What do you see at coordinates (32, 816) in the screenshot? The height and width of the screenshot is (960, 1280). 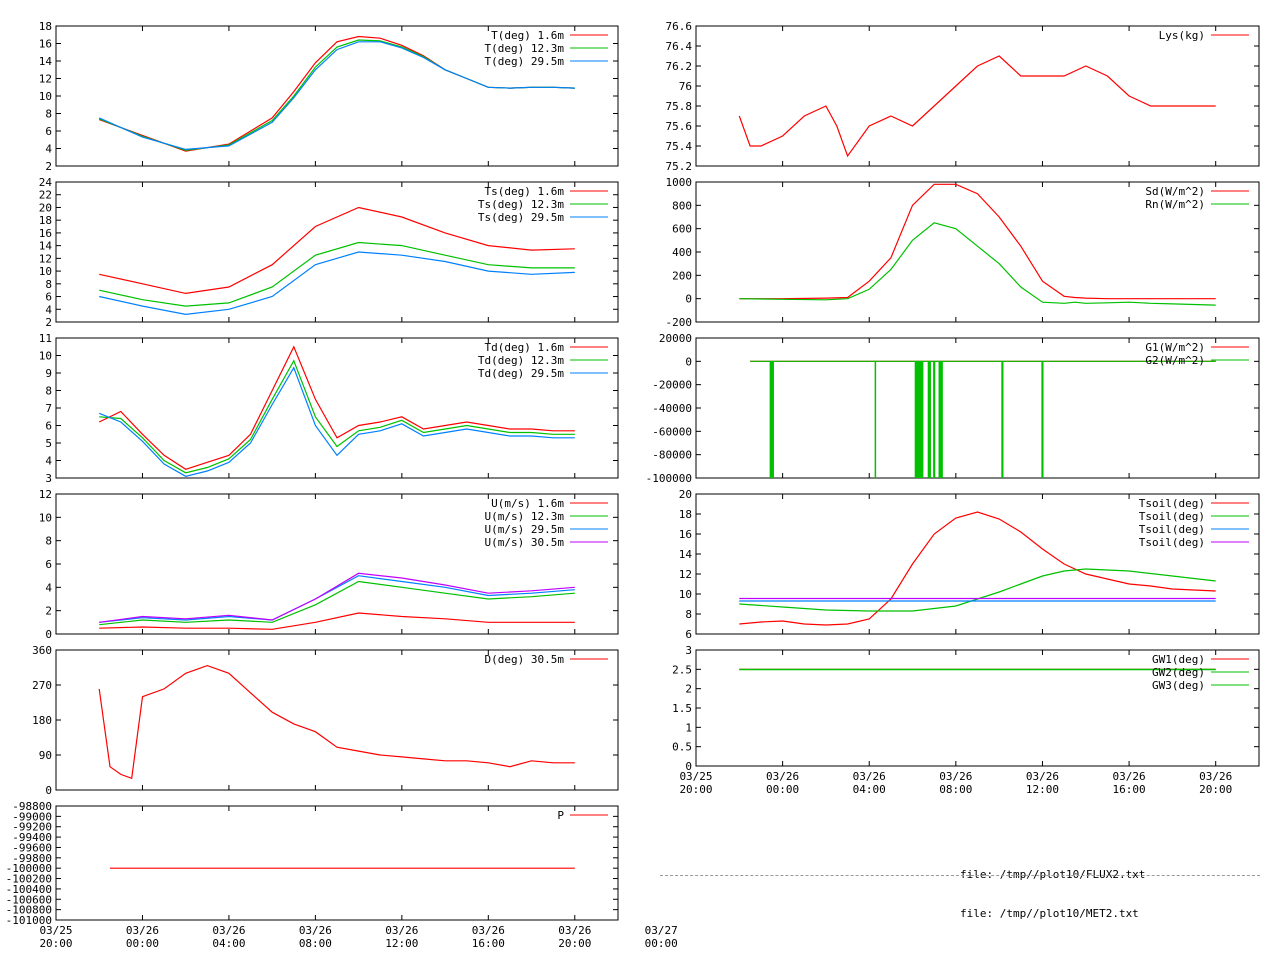 I see `y-tick-label: -99000` at bounding box center [32, 816].